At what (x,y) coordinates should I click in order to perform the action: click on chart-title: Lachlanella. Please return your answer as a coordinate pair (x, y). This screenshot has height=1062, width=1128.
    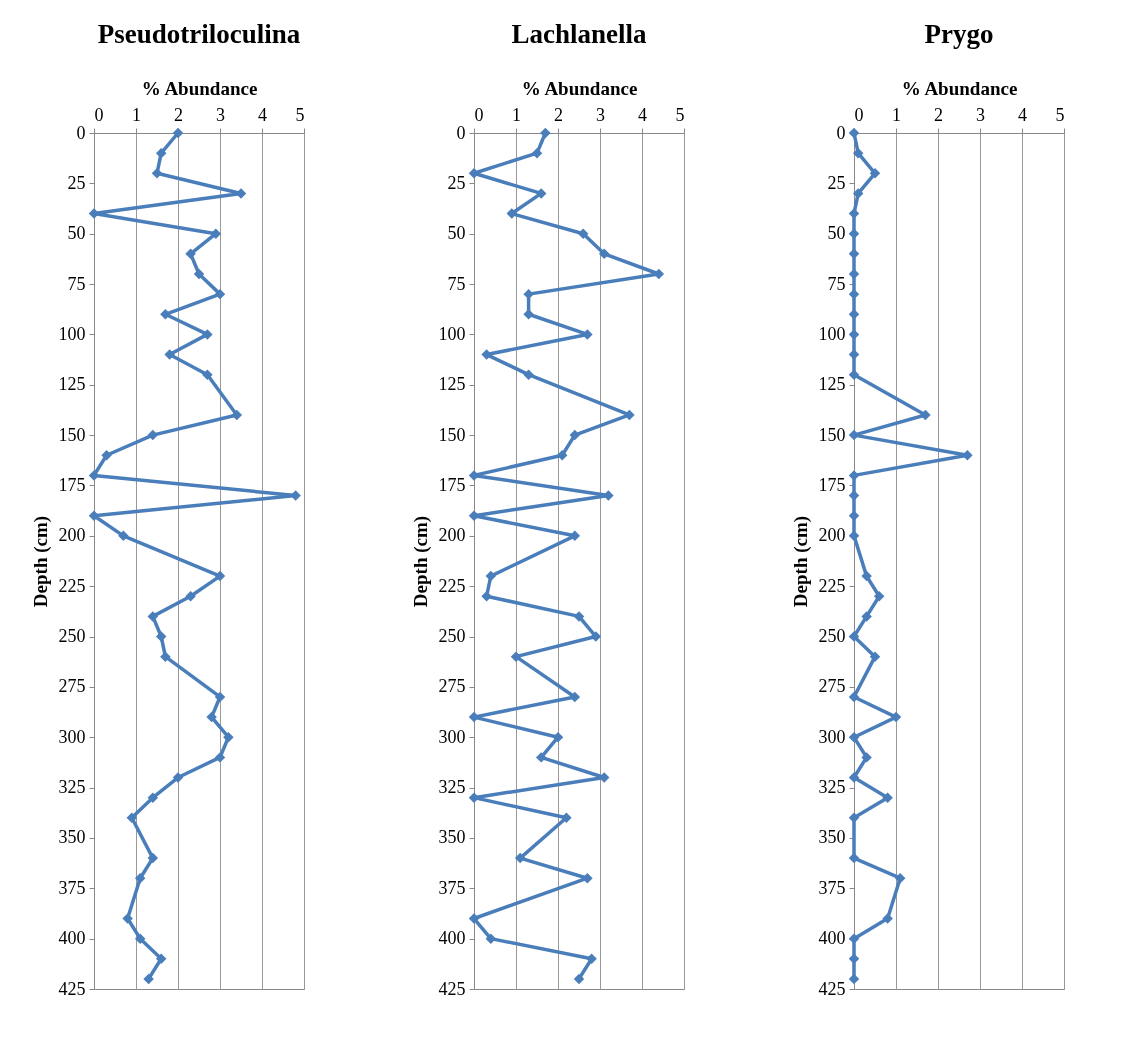
    Looking at the image, I should click on (579, 34).